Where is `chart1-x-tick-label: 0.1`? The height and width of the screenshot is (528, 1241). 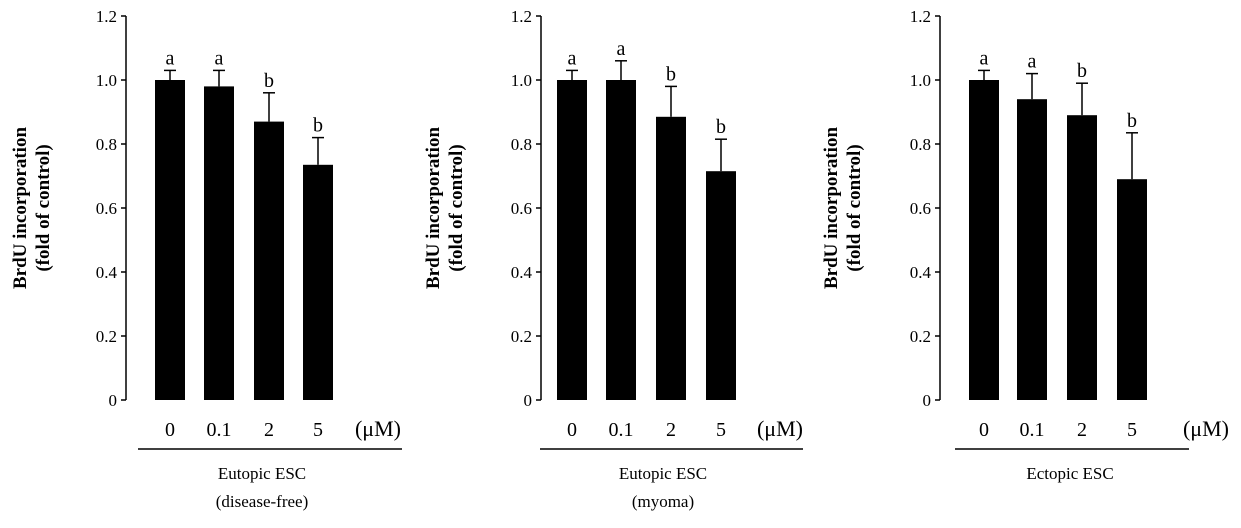
chart1-x-tick-label: 0.1 is located at coordinates (219, 430).